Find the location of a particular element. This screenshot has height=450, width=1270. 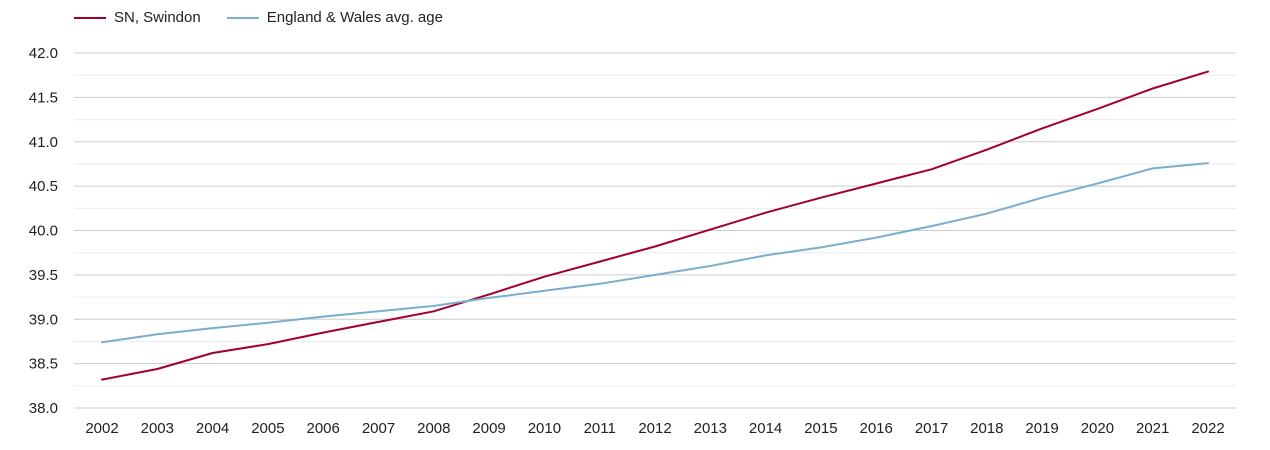

x-tick-label: 2003 is located at coordinates (157, 428).